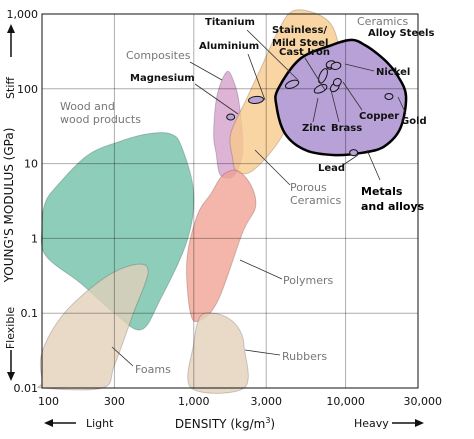 This screenshot has height=439, width=474. Describe the element at coordinates (336, 65) in the screenshot. I see `material-nickel` at that location.